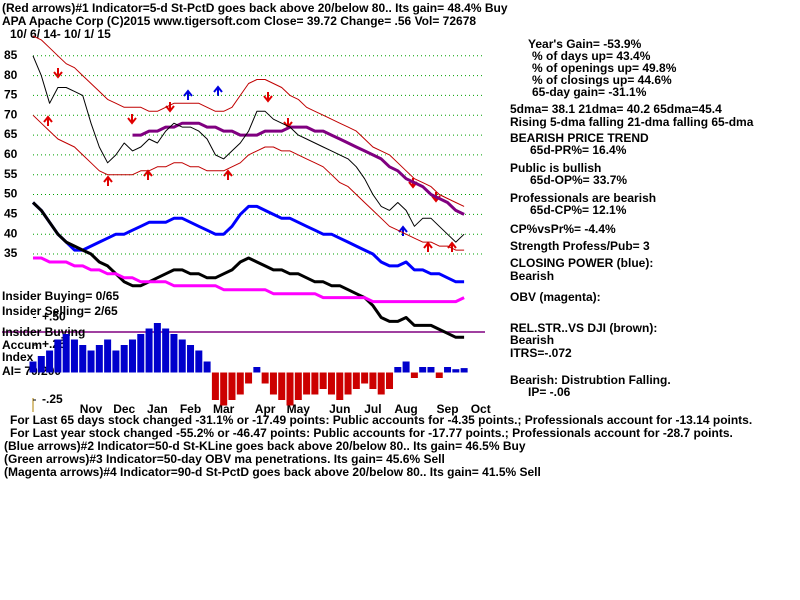  I want to click on blue-arrow, so click(218, 90).